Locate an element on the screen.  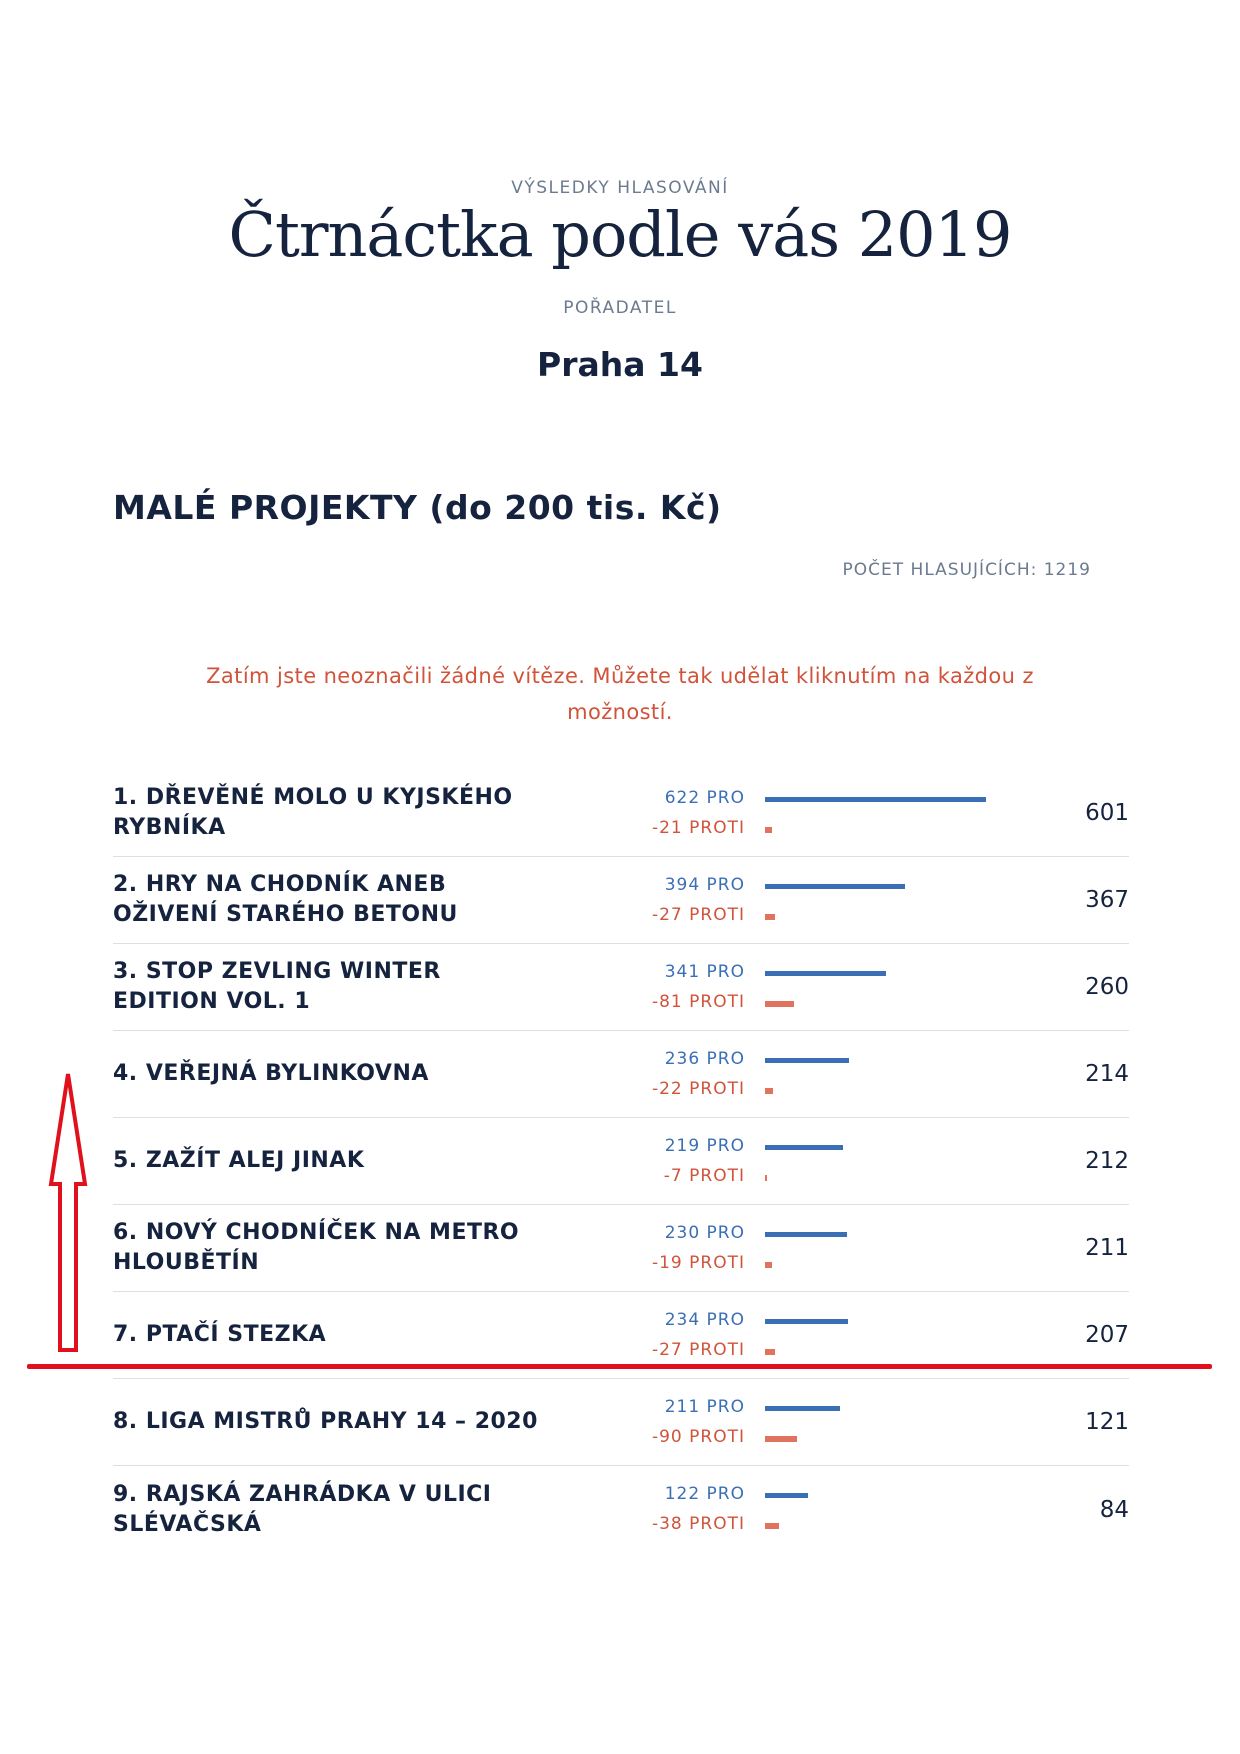
total-score: 214 is located at coordinates (1107, 1074).